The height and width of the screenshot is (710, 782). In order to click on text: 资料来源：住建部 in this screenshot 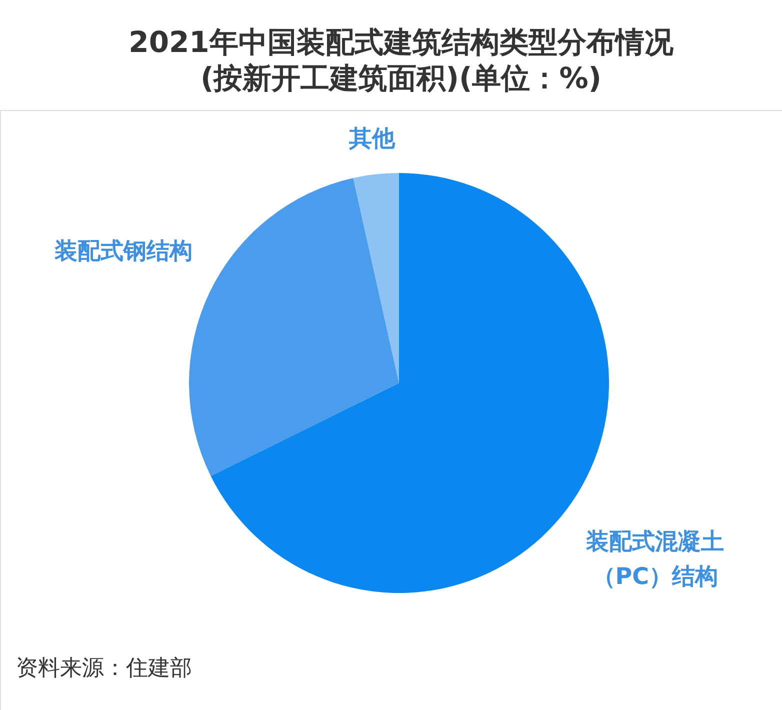, I will do `click(104, 668)`.